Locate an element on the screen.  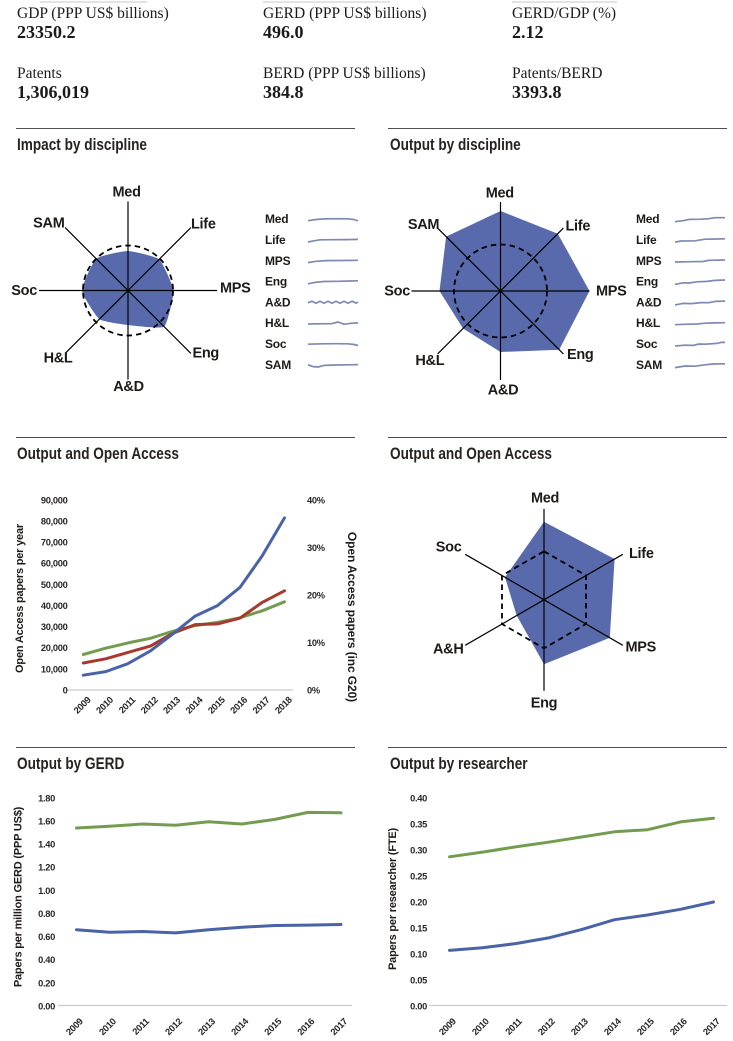
svg-text: 30,000 is located at coordinates (54, 627).